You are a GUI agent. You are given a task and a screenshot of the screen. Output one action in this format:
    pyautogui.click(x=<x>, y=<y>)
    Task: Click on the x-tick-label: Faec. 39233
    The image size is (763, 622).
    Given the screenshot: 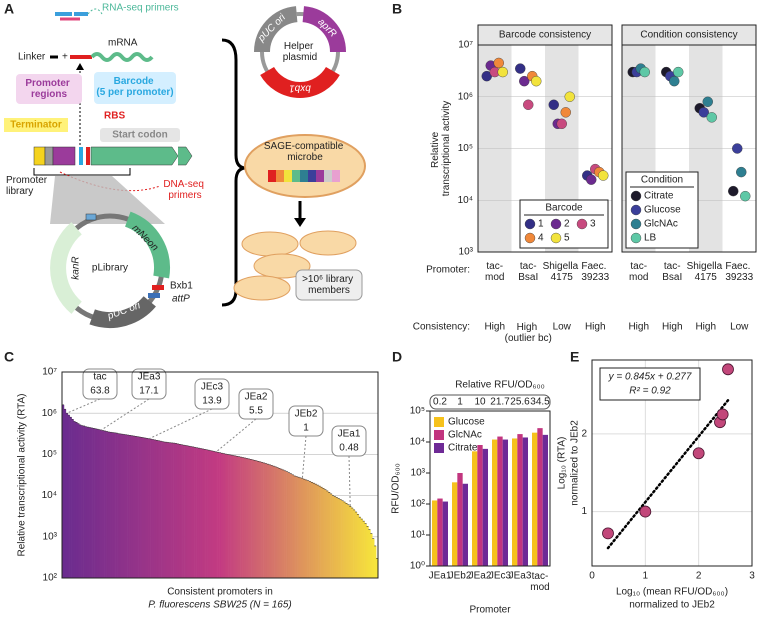 What is the action you would take?
    pyautogui.click(x=595, y=272)
    